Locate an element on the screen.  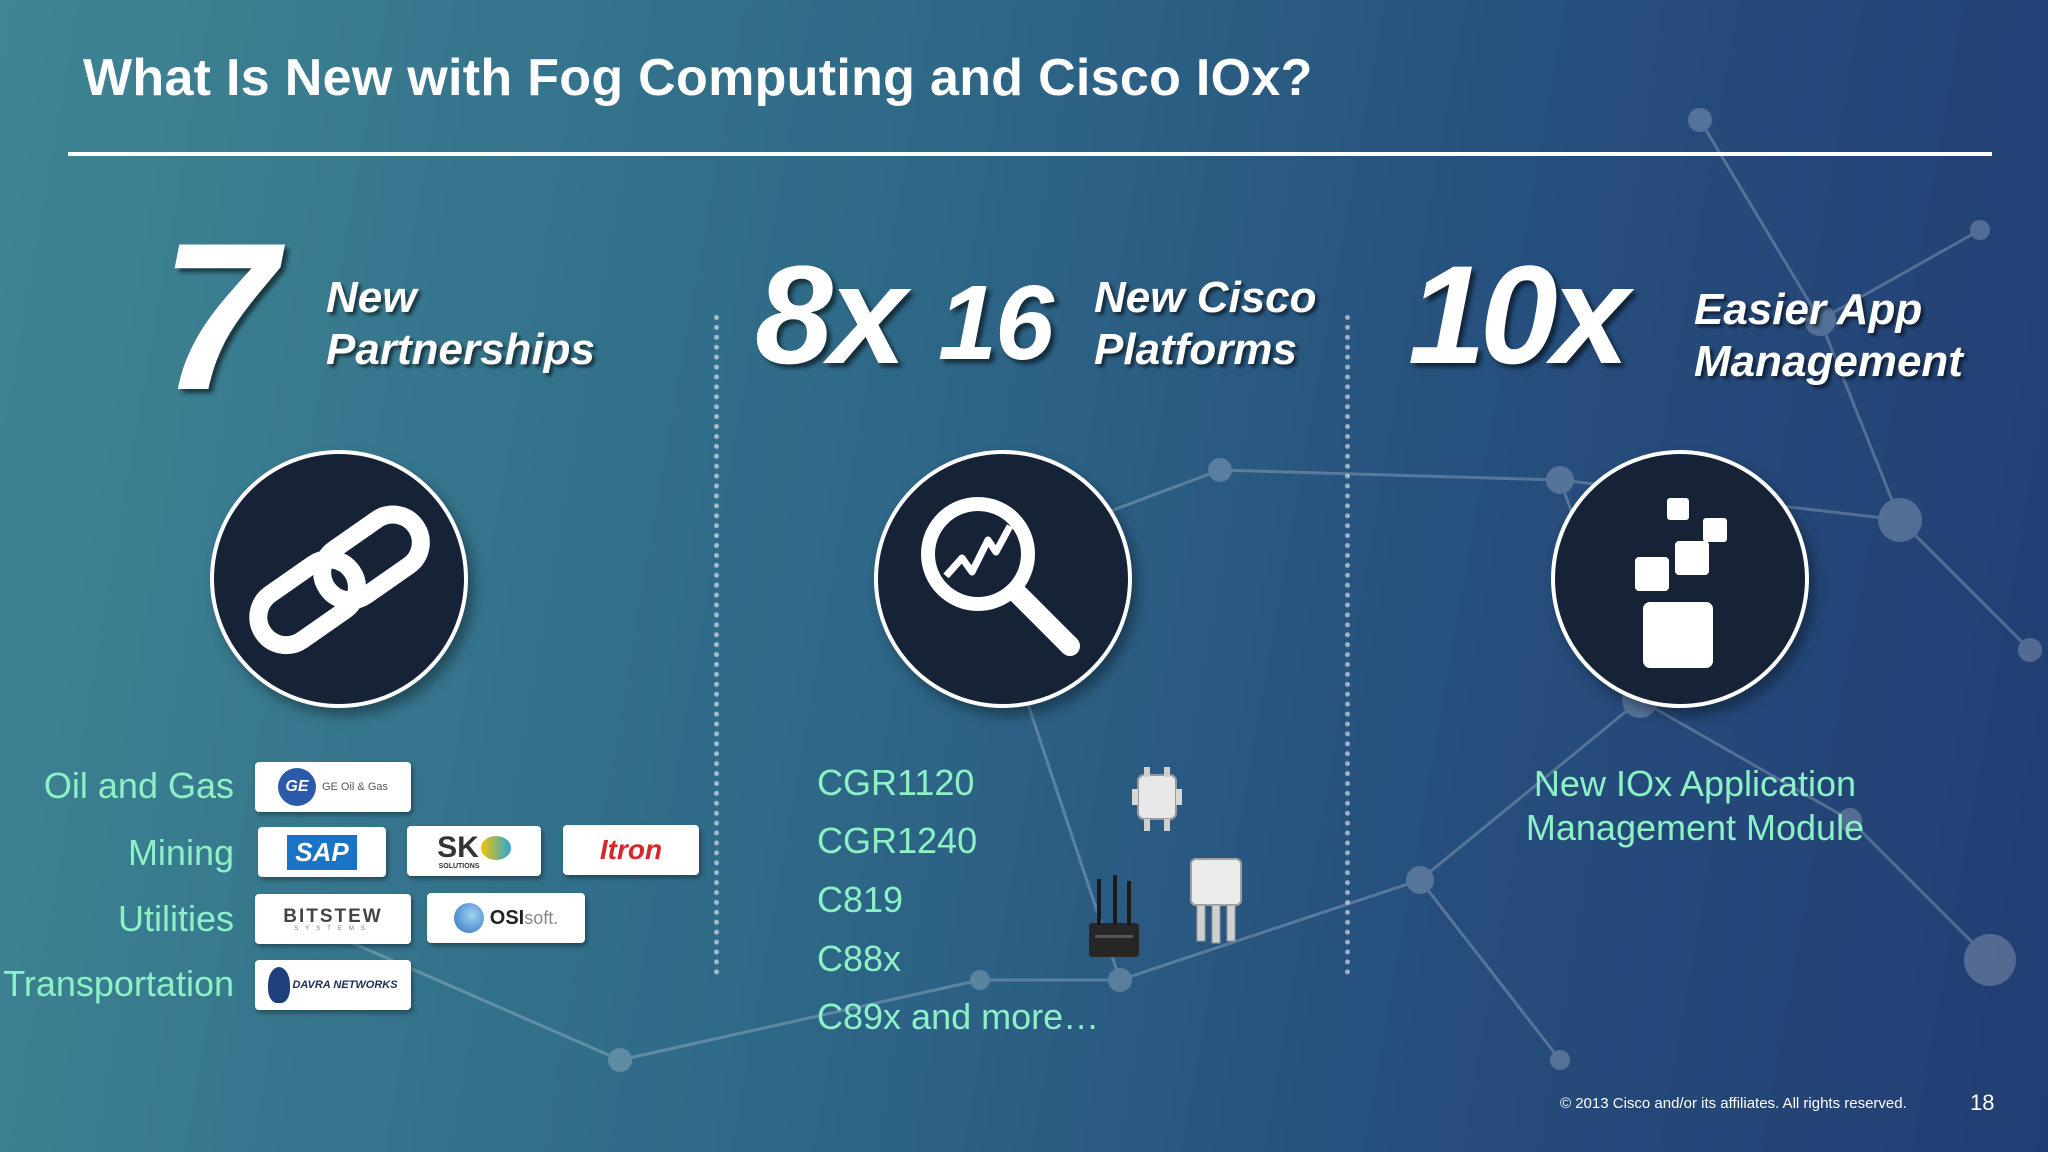
logo-sk-solutions: SK SOLUTIONS is located at coordinates (474, 851).